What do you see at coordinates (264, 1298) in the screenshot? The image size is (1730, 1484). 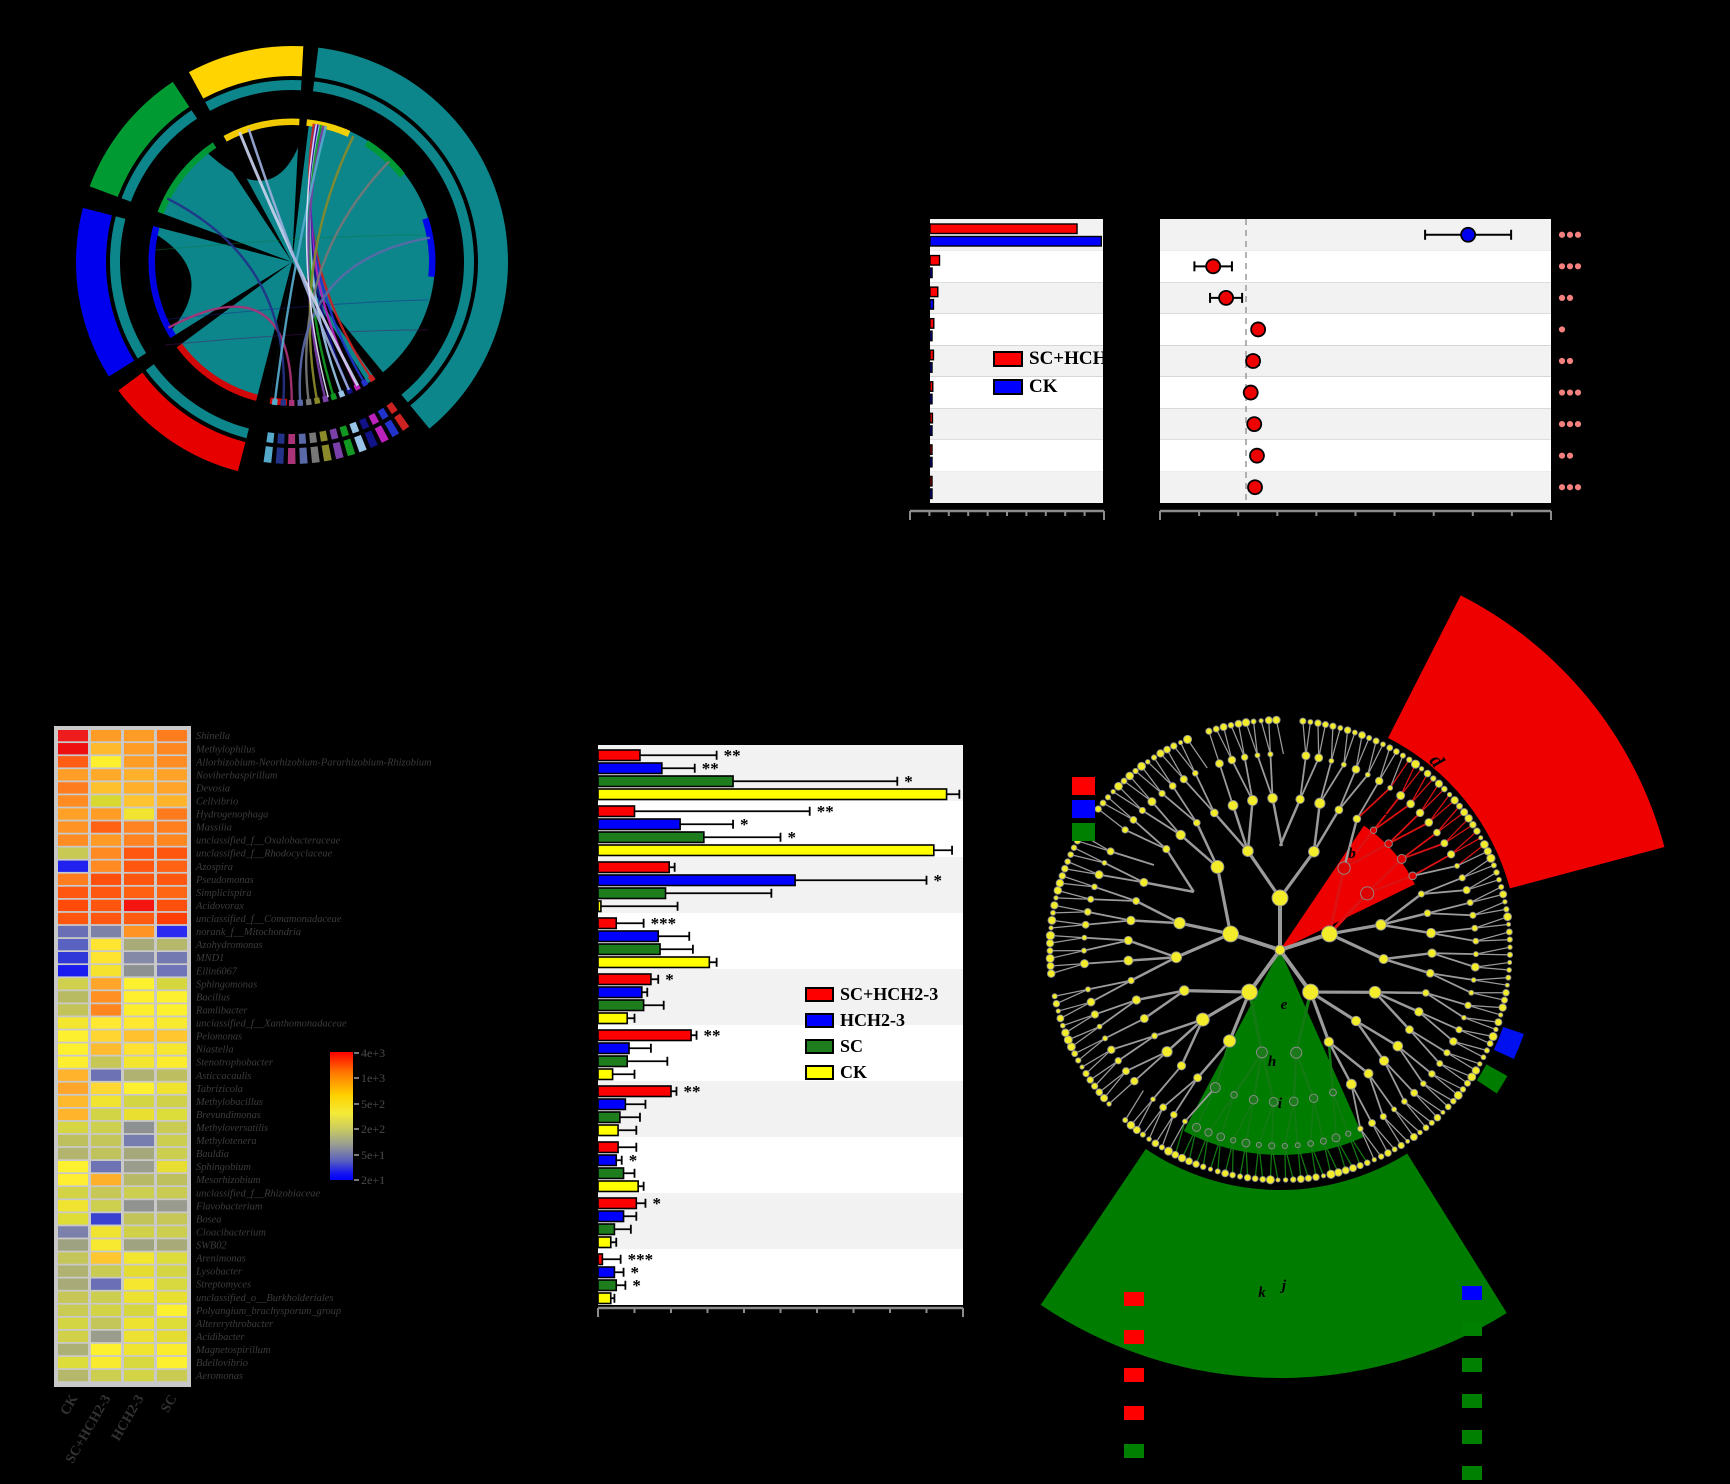 I see `heatmap-row-label: unclassified_o__Burkholderiales` at bounding box center [264, 1298].